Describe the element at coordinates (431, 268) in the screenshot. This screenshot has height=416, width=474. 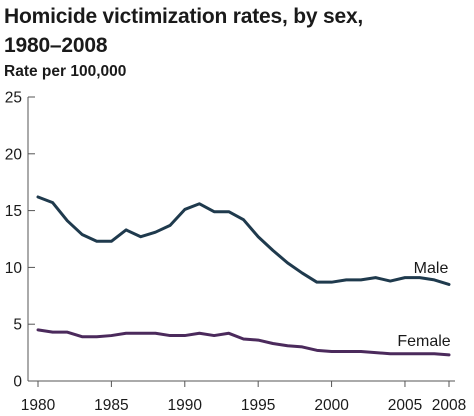
I see `series-label-male: Male` at that location.